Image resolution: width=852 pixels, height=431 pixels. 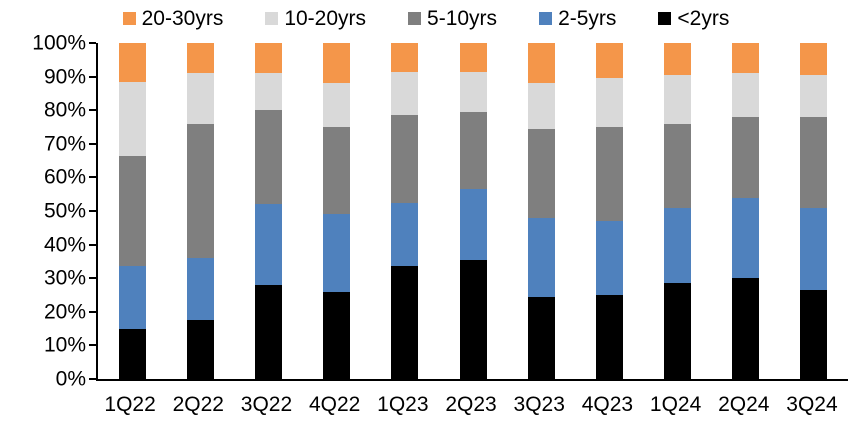 I want to click on bar-slot-1q22, so click(x=132, y=211).